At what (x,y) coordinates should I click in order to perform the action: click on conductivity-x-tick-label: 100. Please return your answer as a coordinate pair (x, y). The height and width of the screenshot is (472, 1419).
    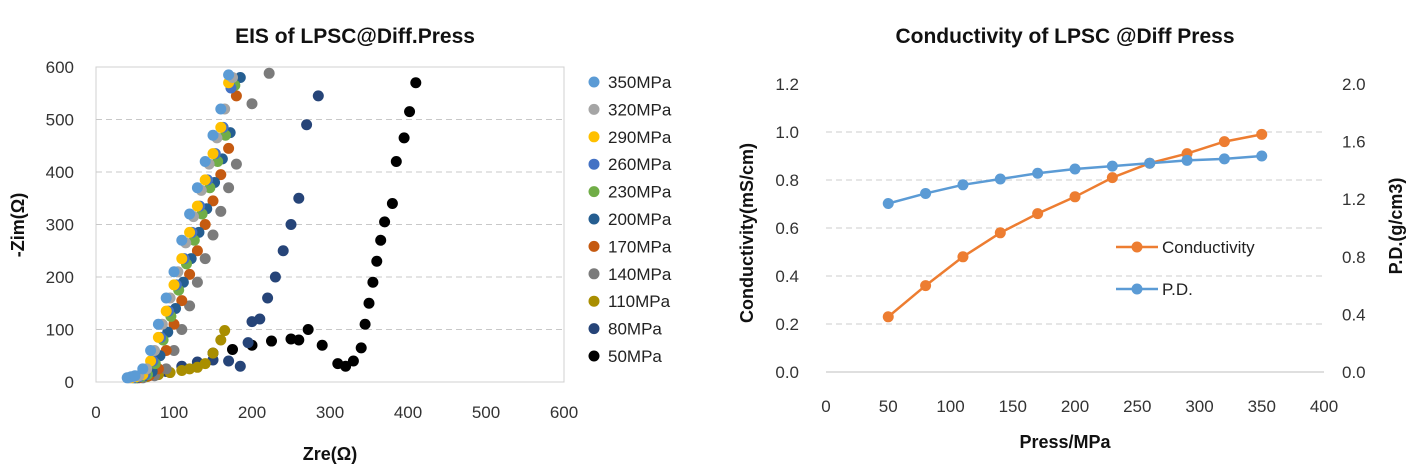
    Looking at the image, I should click on (950, 406).